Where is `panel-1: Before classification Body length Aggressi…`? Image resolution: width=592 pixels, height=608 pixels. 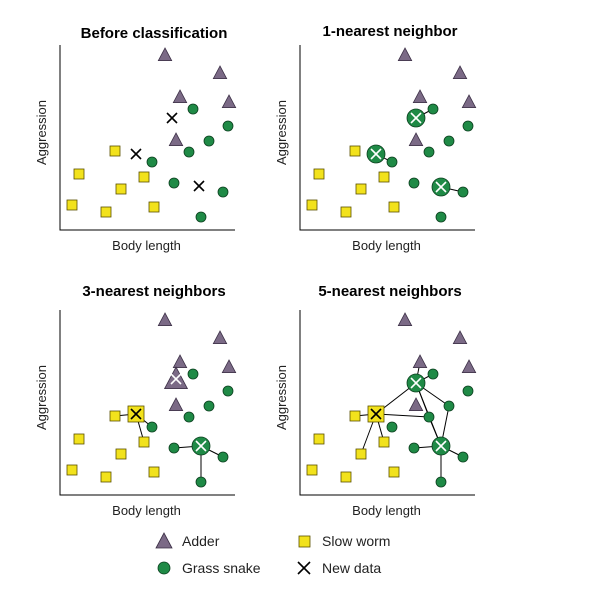
panel-1: Before classification Body length Aggressi… is located at coordinates (135, 139).